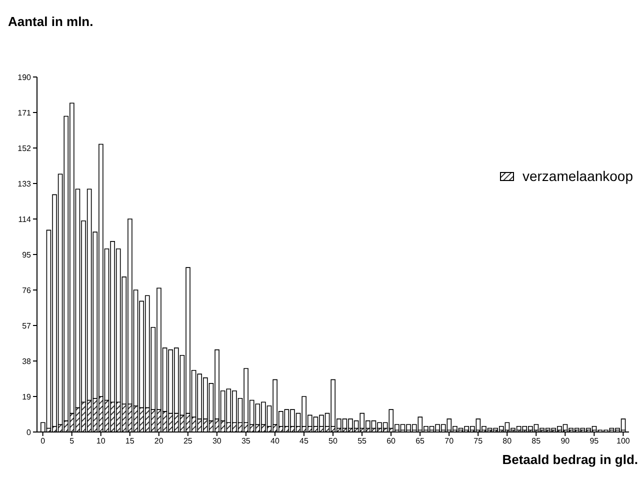 This screenshot has width=643, height=477. I want to click on x-tick-label: 55, so click(363, 441).